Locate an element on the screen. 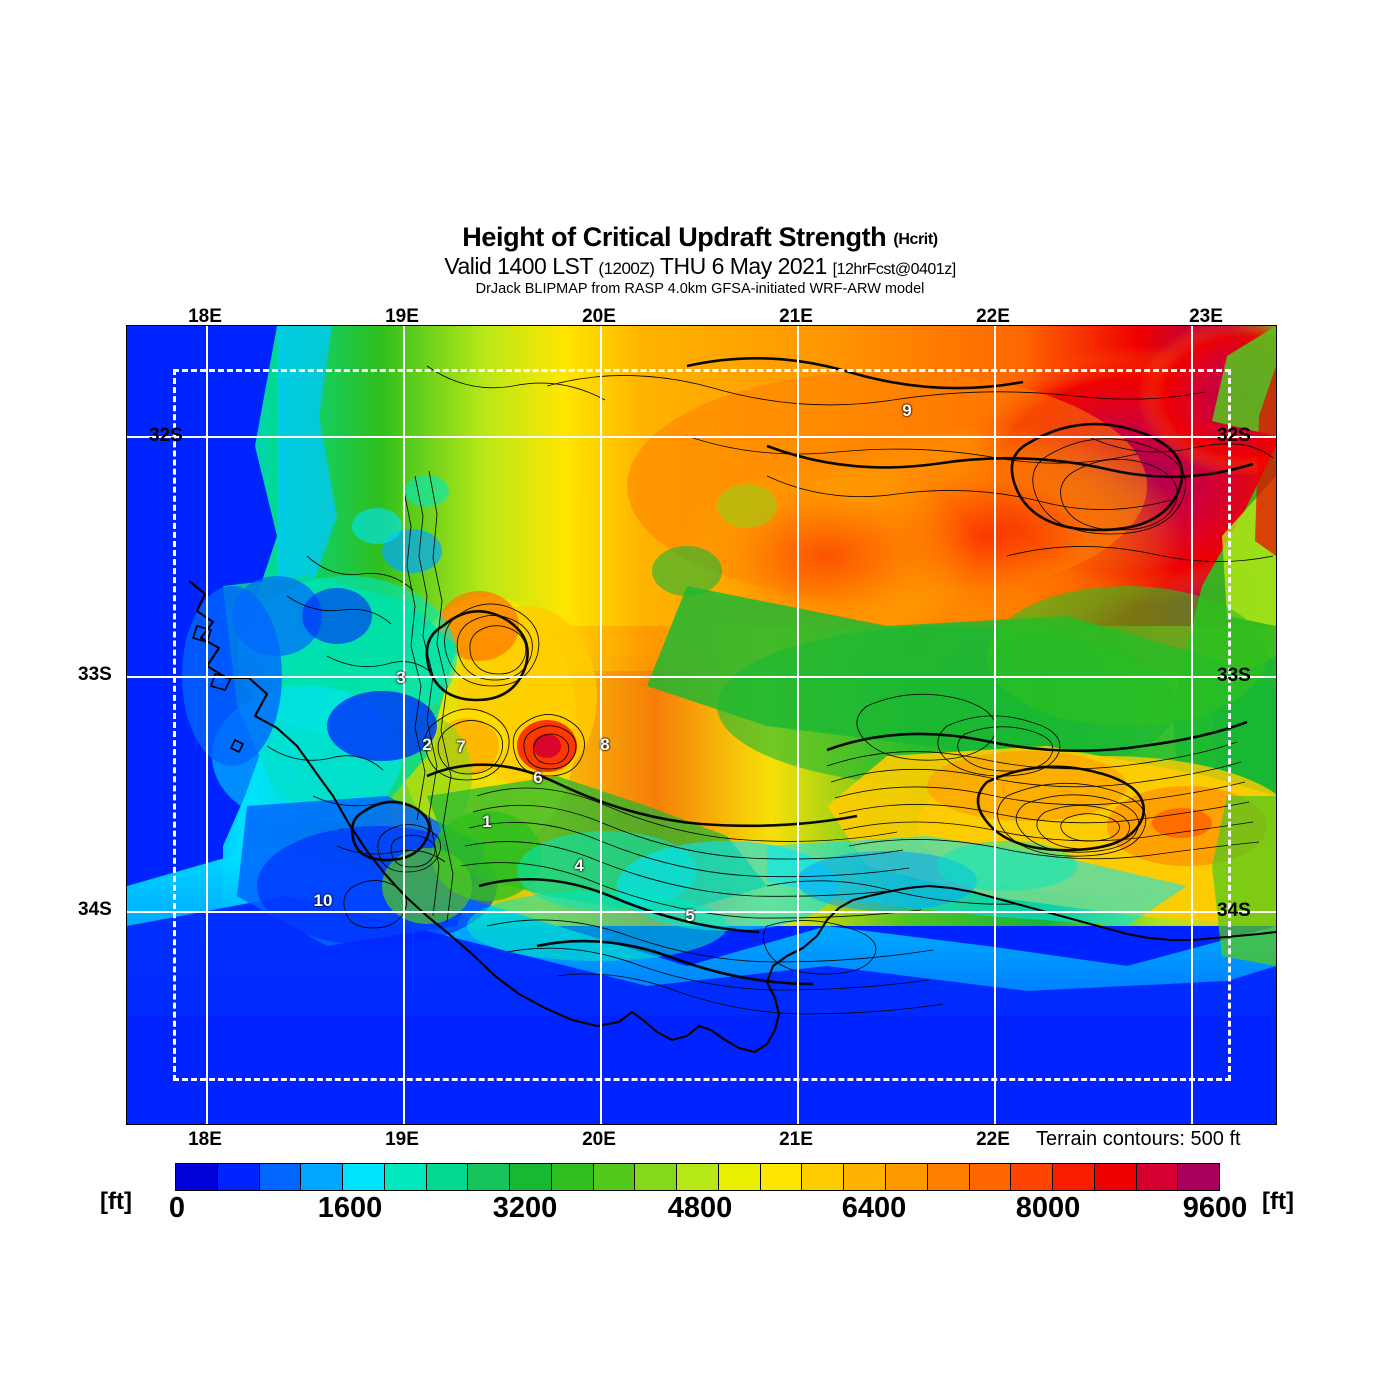  colorbar-tick-0: 0 is located at coordinates (177, 1208).